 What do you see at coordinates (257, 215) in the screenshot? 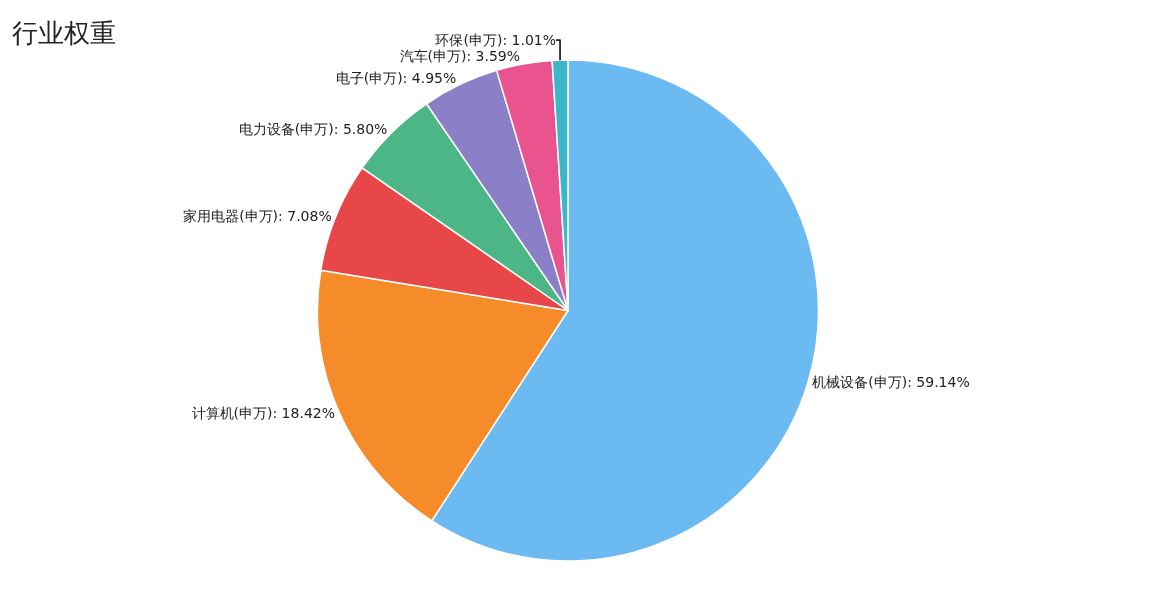
I see `slice-label: 家用电器(申万): 7.08%` at bounding box center [257, 215].